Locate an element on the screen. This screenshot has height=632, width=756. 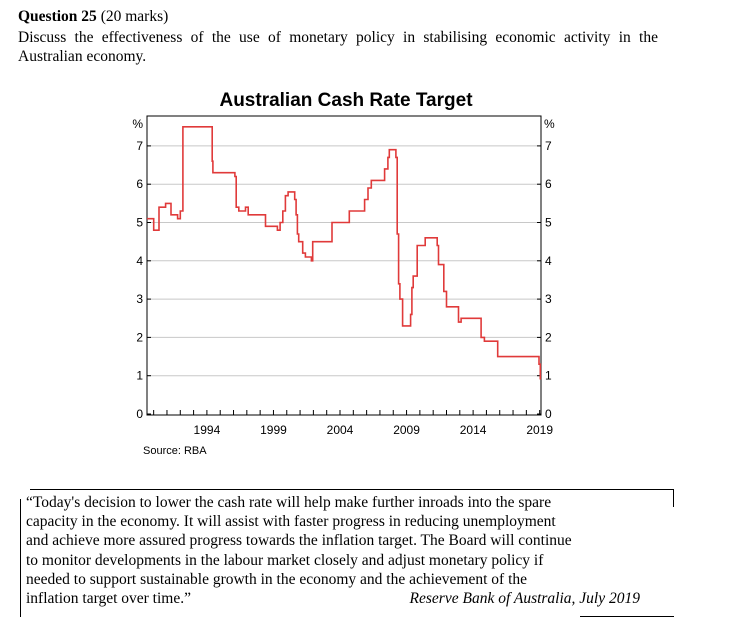
y-tick-label-right: 2 is located at coordinates (548, 337).